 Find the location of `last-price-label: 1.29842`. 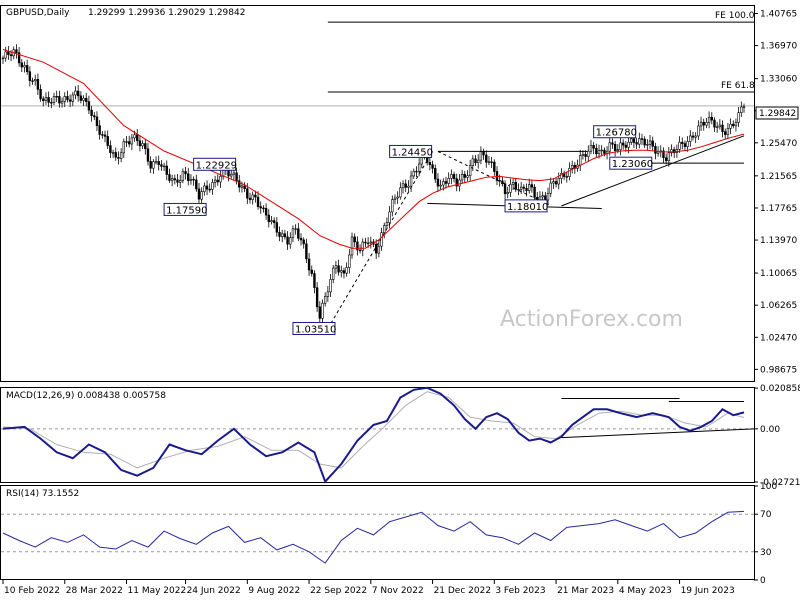

last-price-label: 1.29842 is located at coordinates (777, 114).